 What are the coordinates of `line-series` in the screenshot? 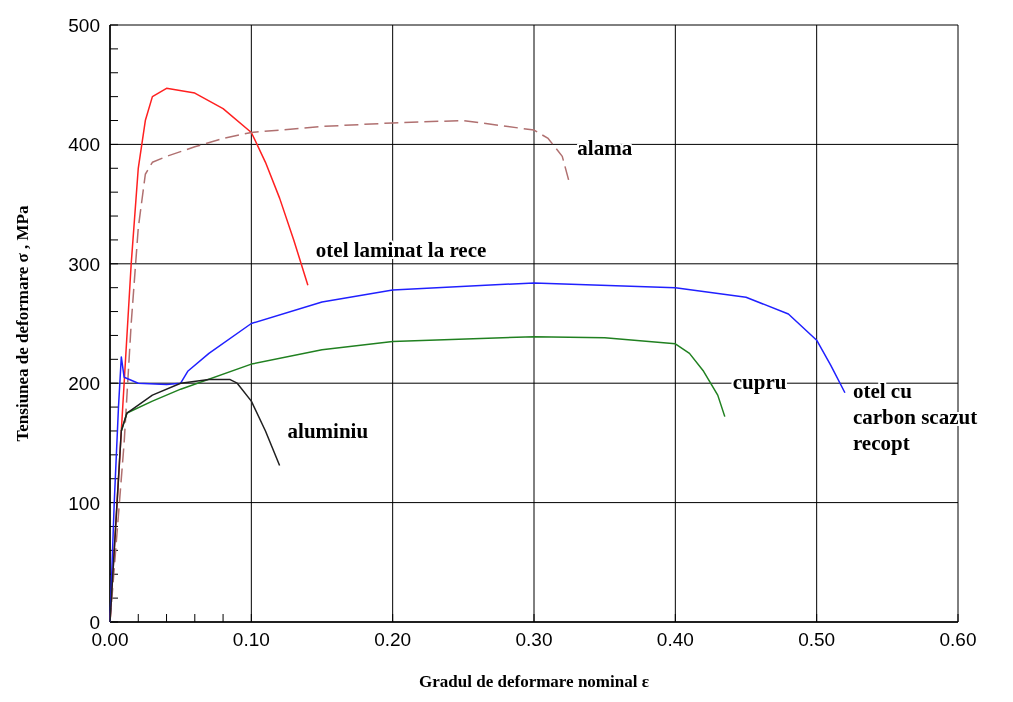 It's located at (195, 500).